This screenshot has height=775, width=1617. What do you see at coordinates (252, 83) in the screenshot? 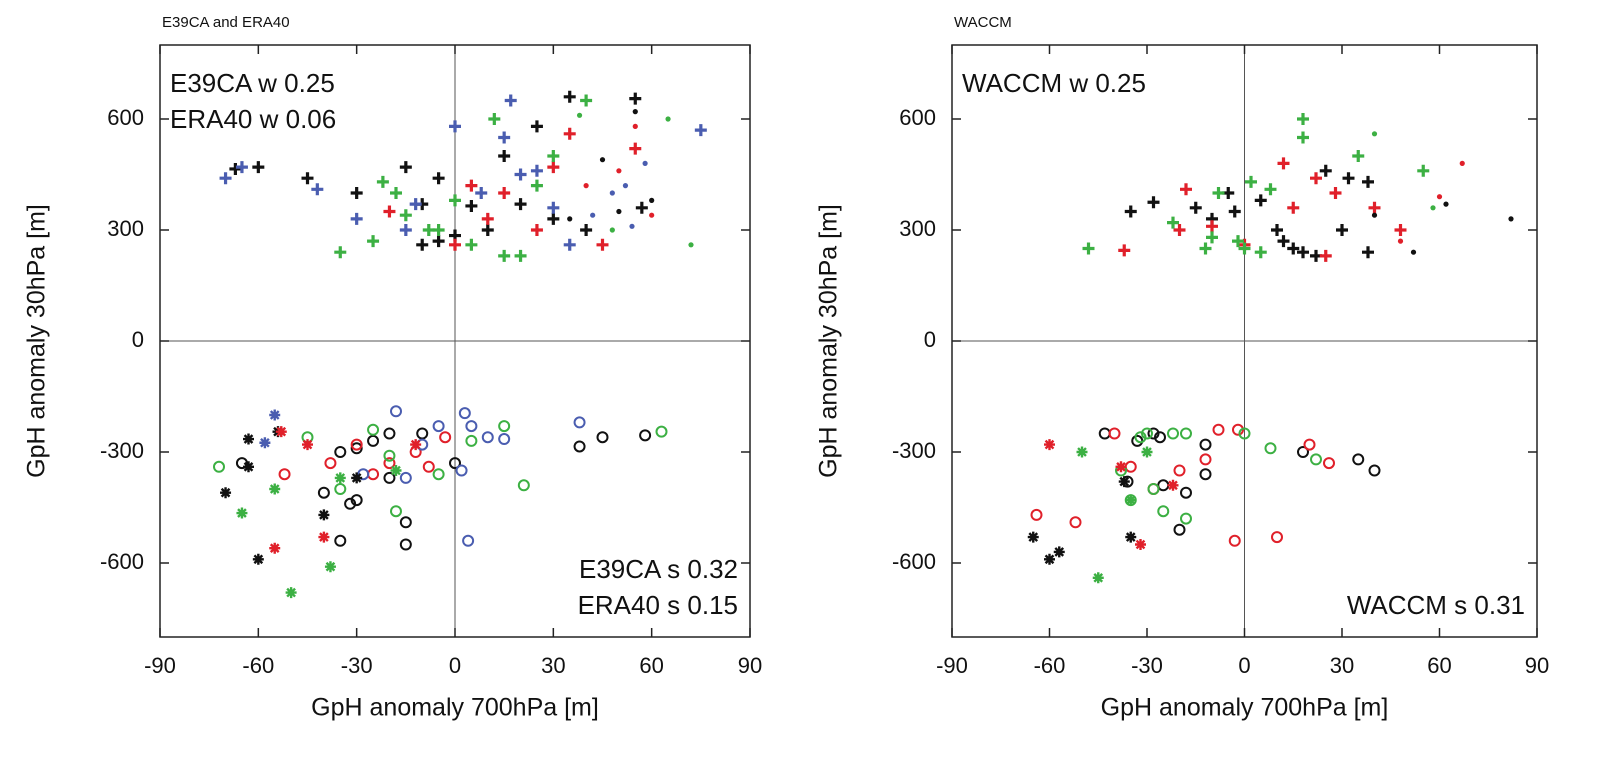
I see `annotation: E39CA w 0.25` at bounding box center [252, 83].